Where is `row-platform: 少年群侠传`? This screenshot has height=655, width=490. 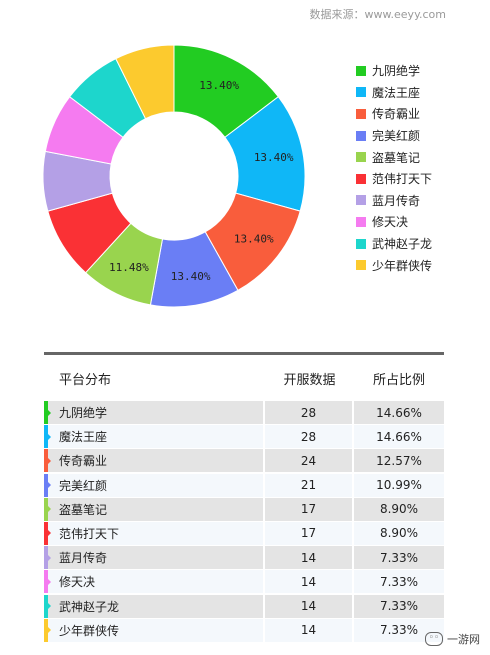
row-platform: 少年群侠传 is located at coordinates (154, 630).